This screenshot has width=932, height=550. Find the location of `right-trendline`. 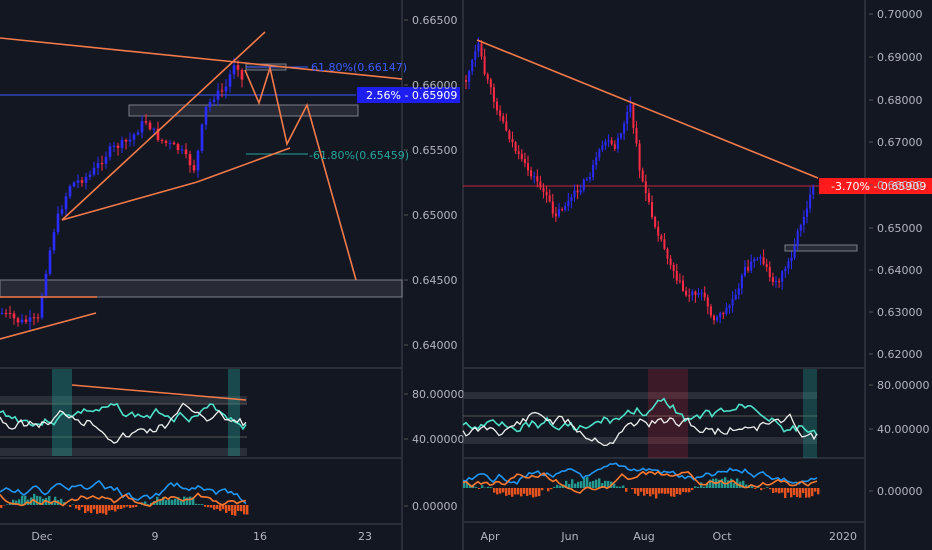

right-trendline is located at coordinates (647, 109).